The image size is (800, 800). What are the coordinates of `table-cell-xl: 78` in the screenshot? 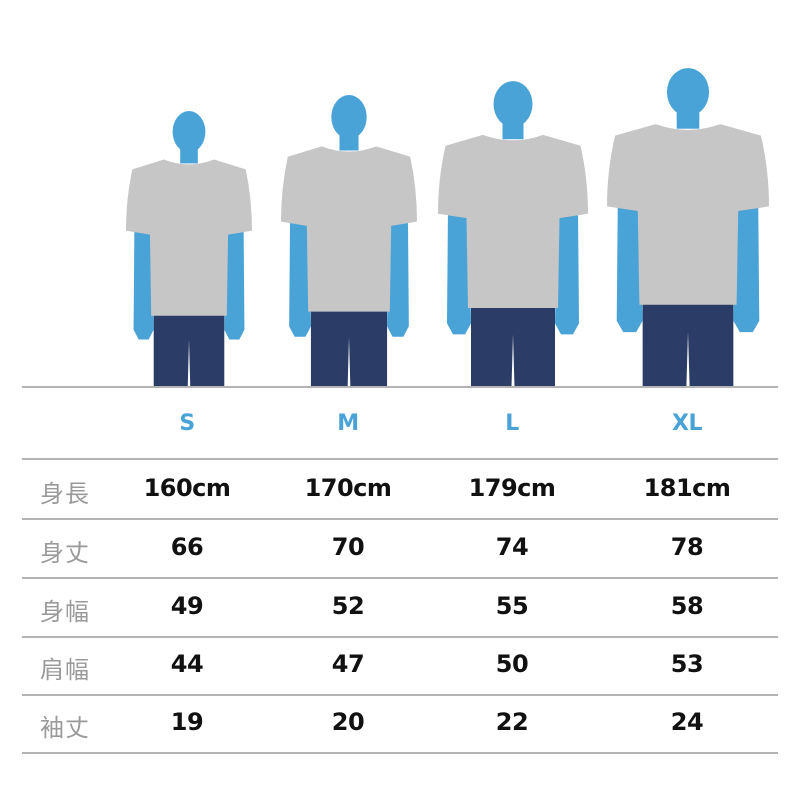 It's located at (687, 547).